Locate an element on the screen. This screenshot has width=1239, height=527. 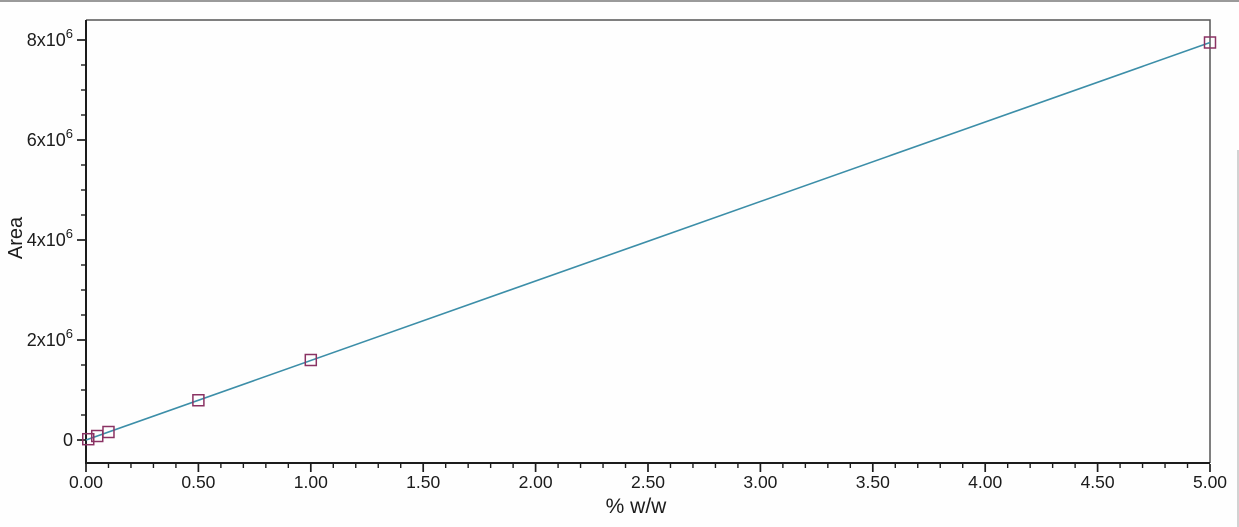
y-axis-minor-ticks is located at coordinates (83, 240).